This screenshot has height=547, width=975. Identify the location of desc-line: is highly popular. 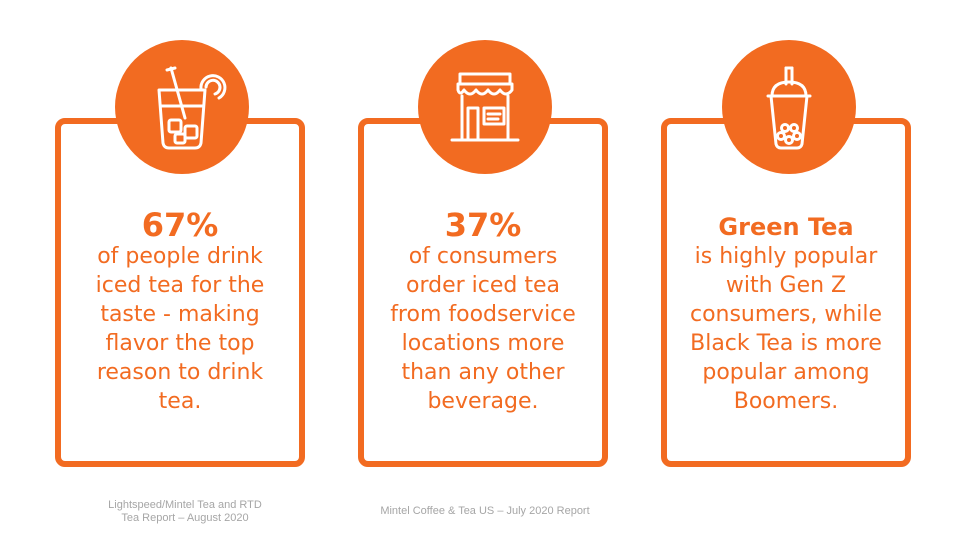
(786, 256).